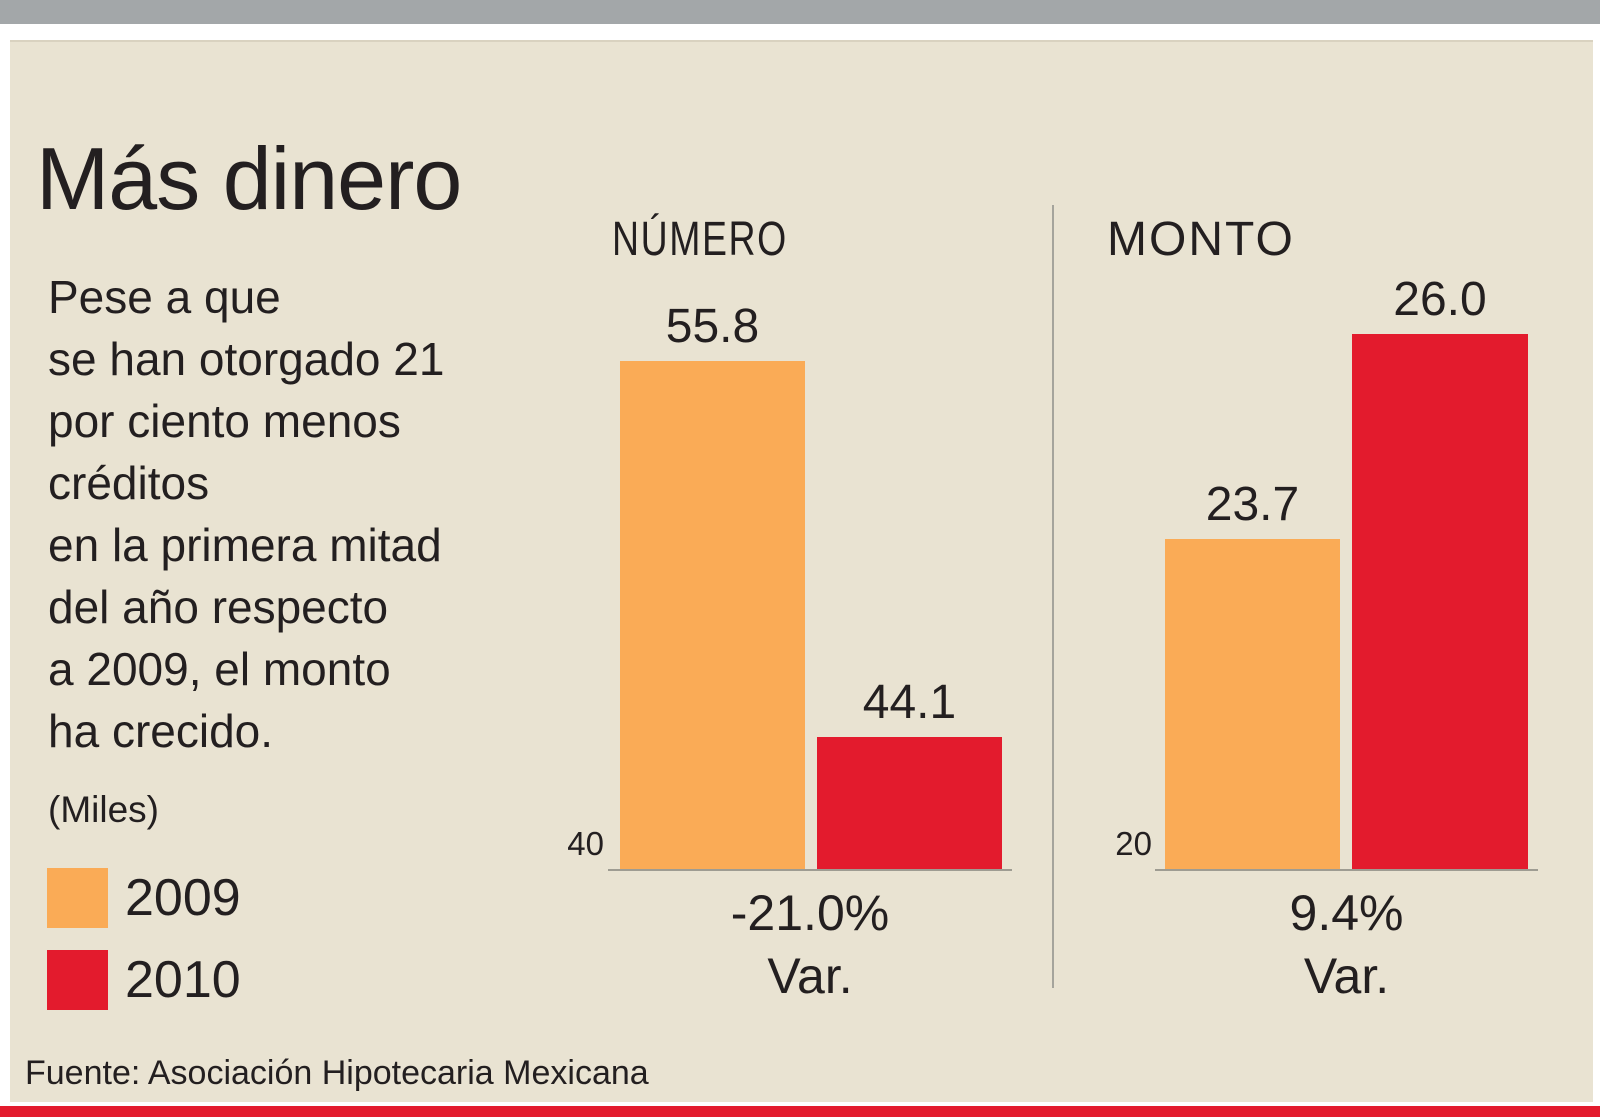 This screenshot has height=1117, width=1600. Describe the element at coordinates (800, 12) in the screenshot. I see `top-gray-bar` at that location.